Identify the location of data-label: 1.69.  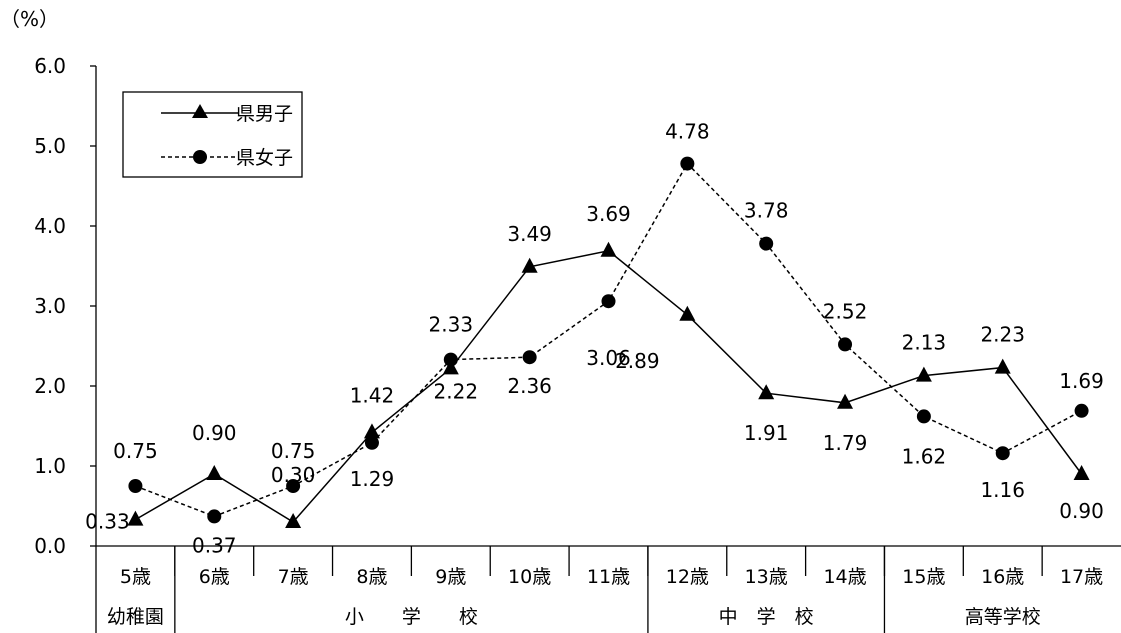
(1081, 381).